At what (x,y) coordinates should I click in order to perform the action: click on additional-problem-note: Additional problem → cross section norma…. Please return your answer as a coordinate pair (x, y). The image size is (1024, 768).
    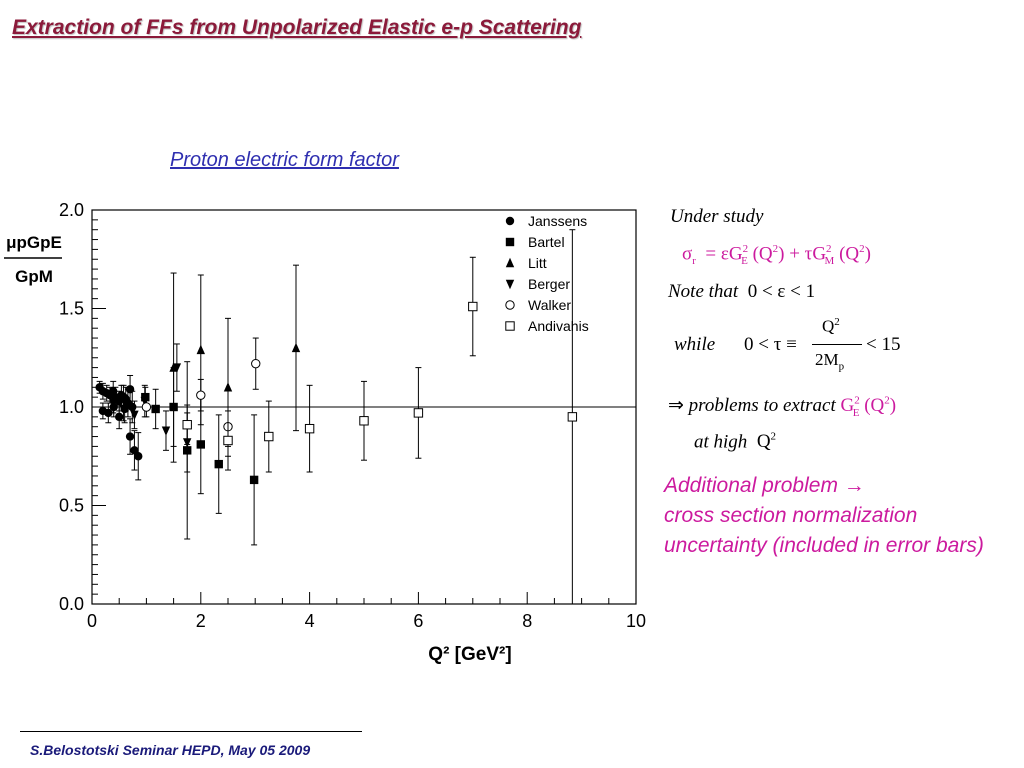
    Looking at the image, I should click on (834, 516).